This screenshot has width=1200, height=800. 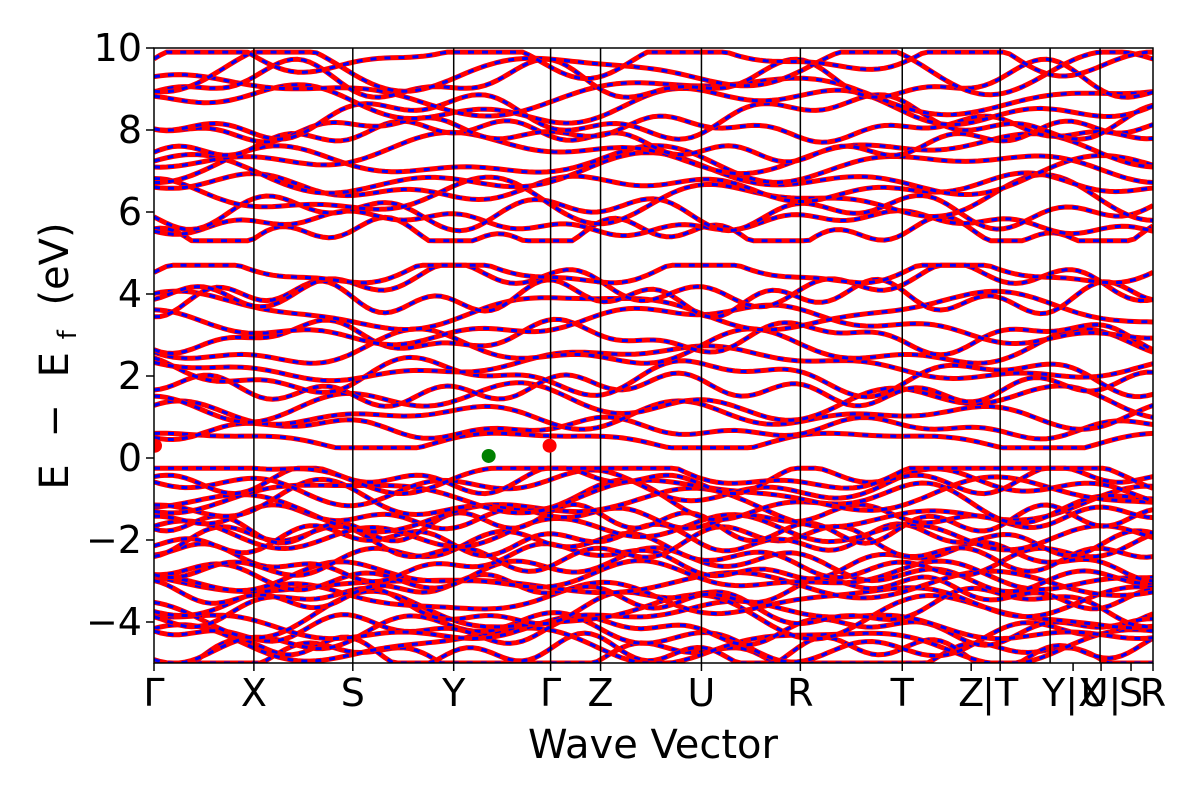 I want to click on y-axis-label-e: E, so click(x=55, y=476).